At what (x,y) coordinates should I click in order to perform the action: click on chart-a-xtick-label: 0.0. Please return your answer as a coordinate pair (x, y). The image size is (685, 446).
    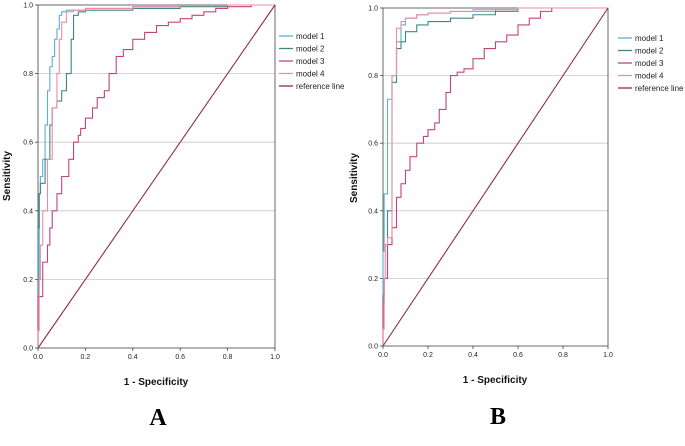
    Looking at the image, I should click on (38, 357).